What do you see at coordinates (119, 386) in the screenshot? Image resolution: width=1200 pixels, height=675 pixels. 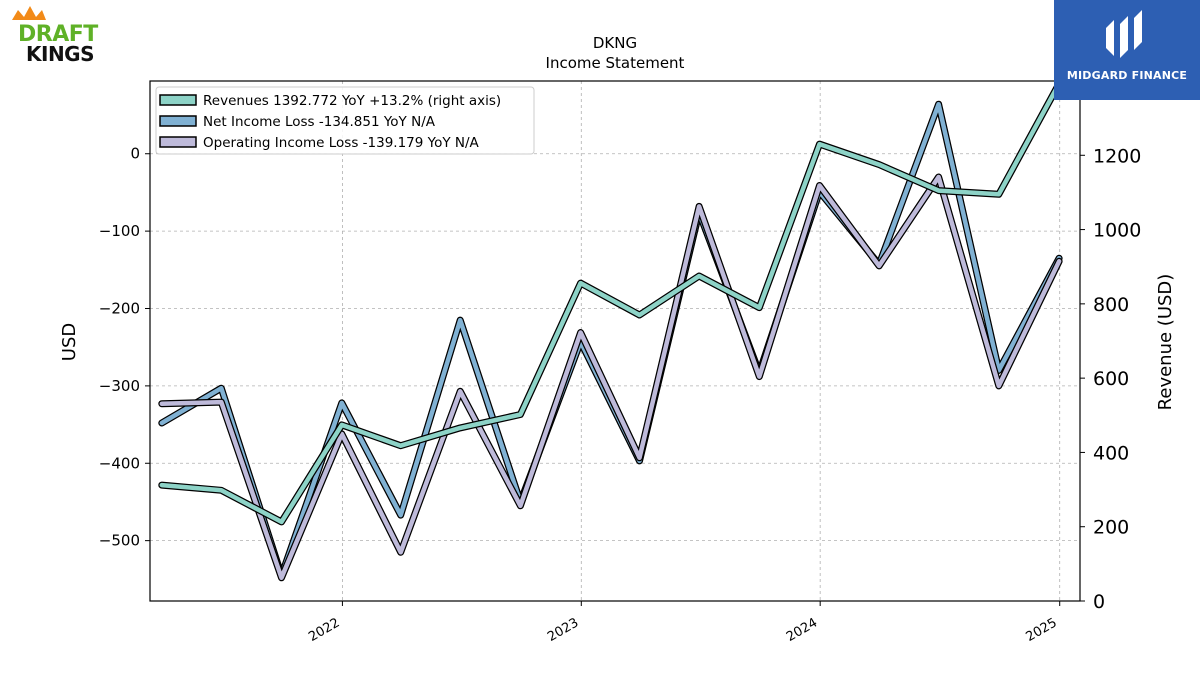 I see `y-left-tick-label: −300` at bounding box center [119, 386].